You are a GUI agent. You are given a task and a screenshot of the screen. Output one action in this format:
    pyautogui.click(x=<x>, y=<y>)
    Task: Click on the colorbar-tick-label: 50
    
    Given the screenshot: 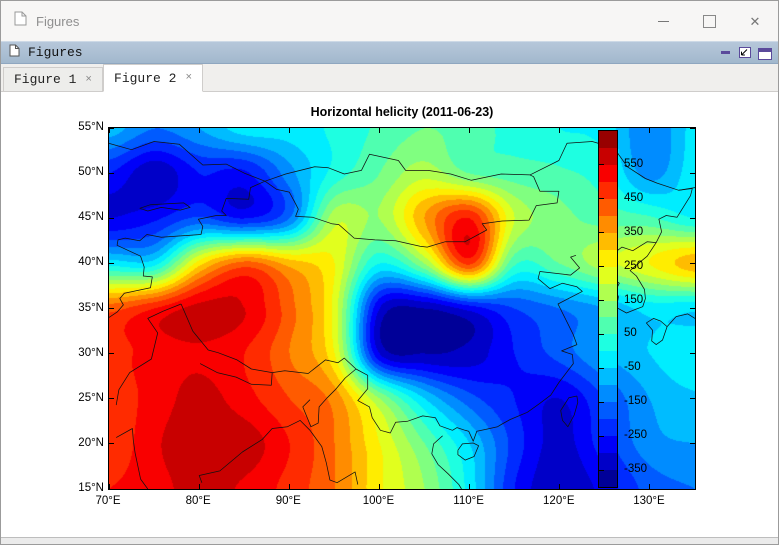 What is the action you would take?
    pyautogui.click(x=630, y=333)
    